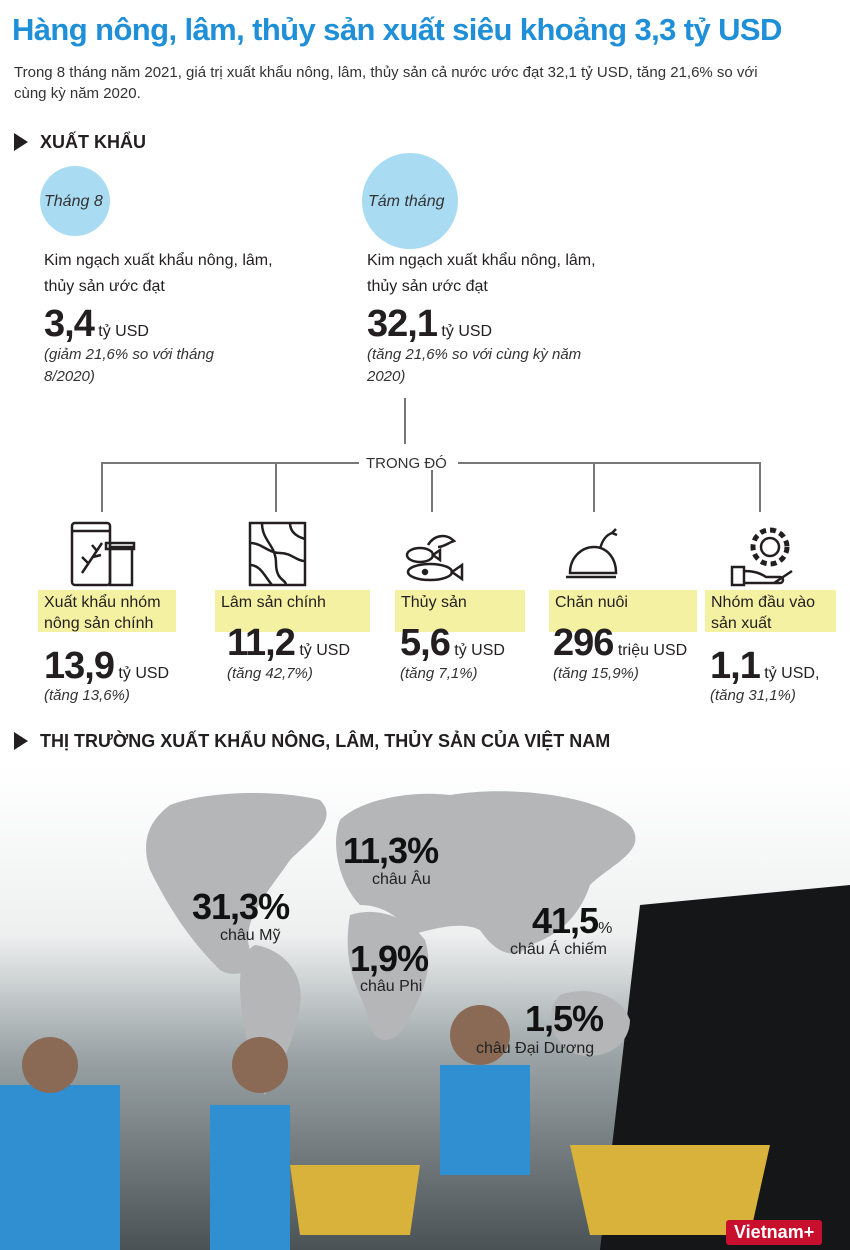 This screenshot has height=1250, width=850. I want to click on summary-note: (giảm 21,6% so với tháng 8/2020), so click(129, 365).